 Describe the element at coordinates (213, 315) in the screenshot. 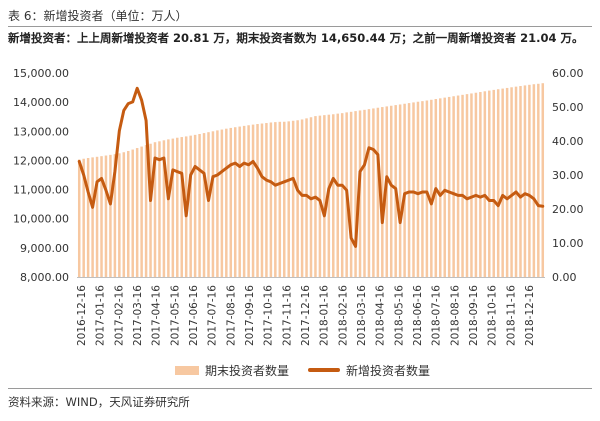

I see `x-tick-label: 2017-07-16` at that location.